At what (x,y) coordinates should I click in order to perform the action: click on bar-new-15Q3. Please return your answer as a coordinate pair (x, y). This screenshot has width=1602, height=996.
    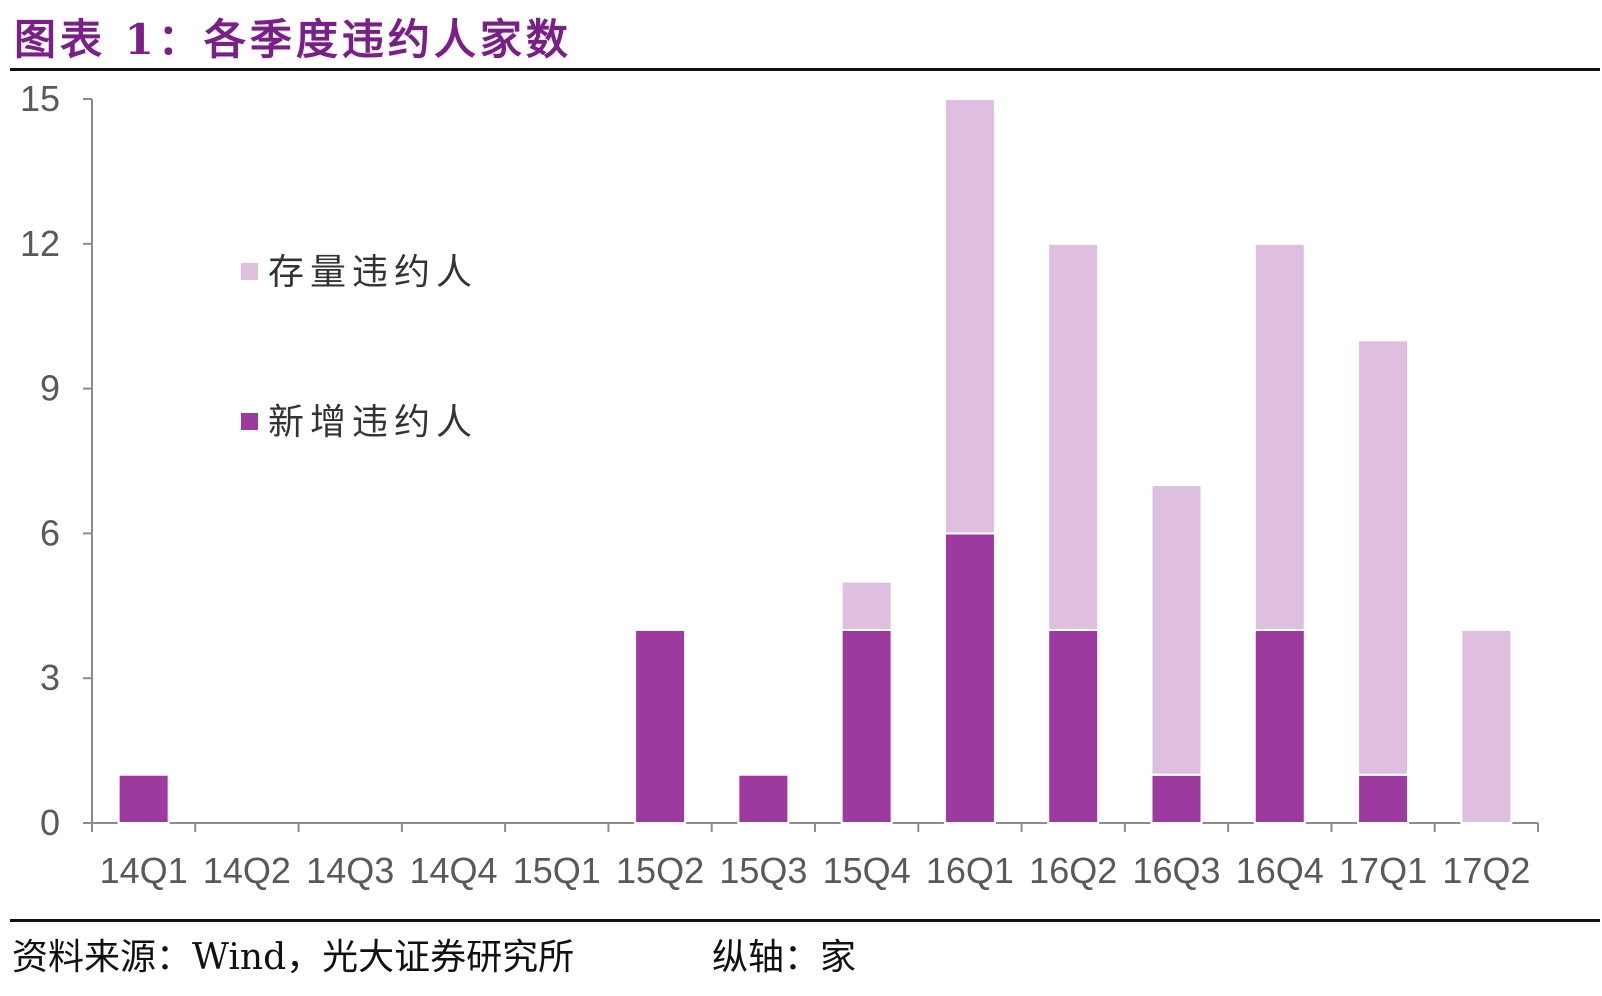
    Looking at the image, I should click on (763, 799).